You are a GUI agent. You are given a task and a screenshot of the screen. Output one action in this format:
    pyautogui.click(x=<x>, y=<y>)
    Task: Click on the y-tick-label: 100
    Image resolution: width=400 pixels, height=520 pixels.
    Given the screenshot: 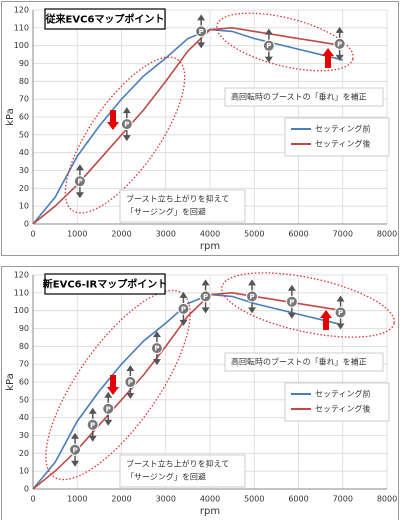 What is the action you would take?
    pyautogui.click(x=21, y=310)
    